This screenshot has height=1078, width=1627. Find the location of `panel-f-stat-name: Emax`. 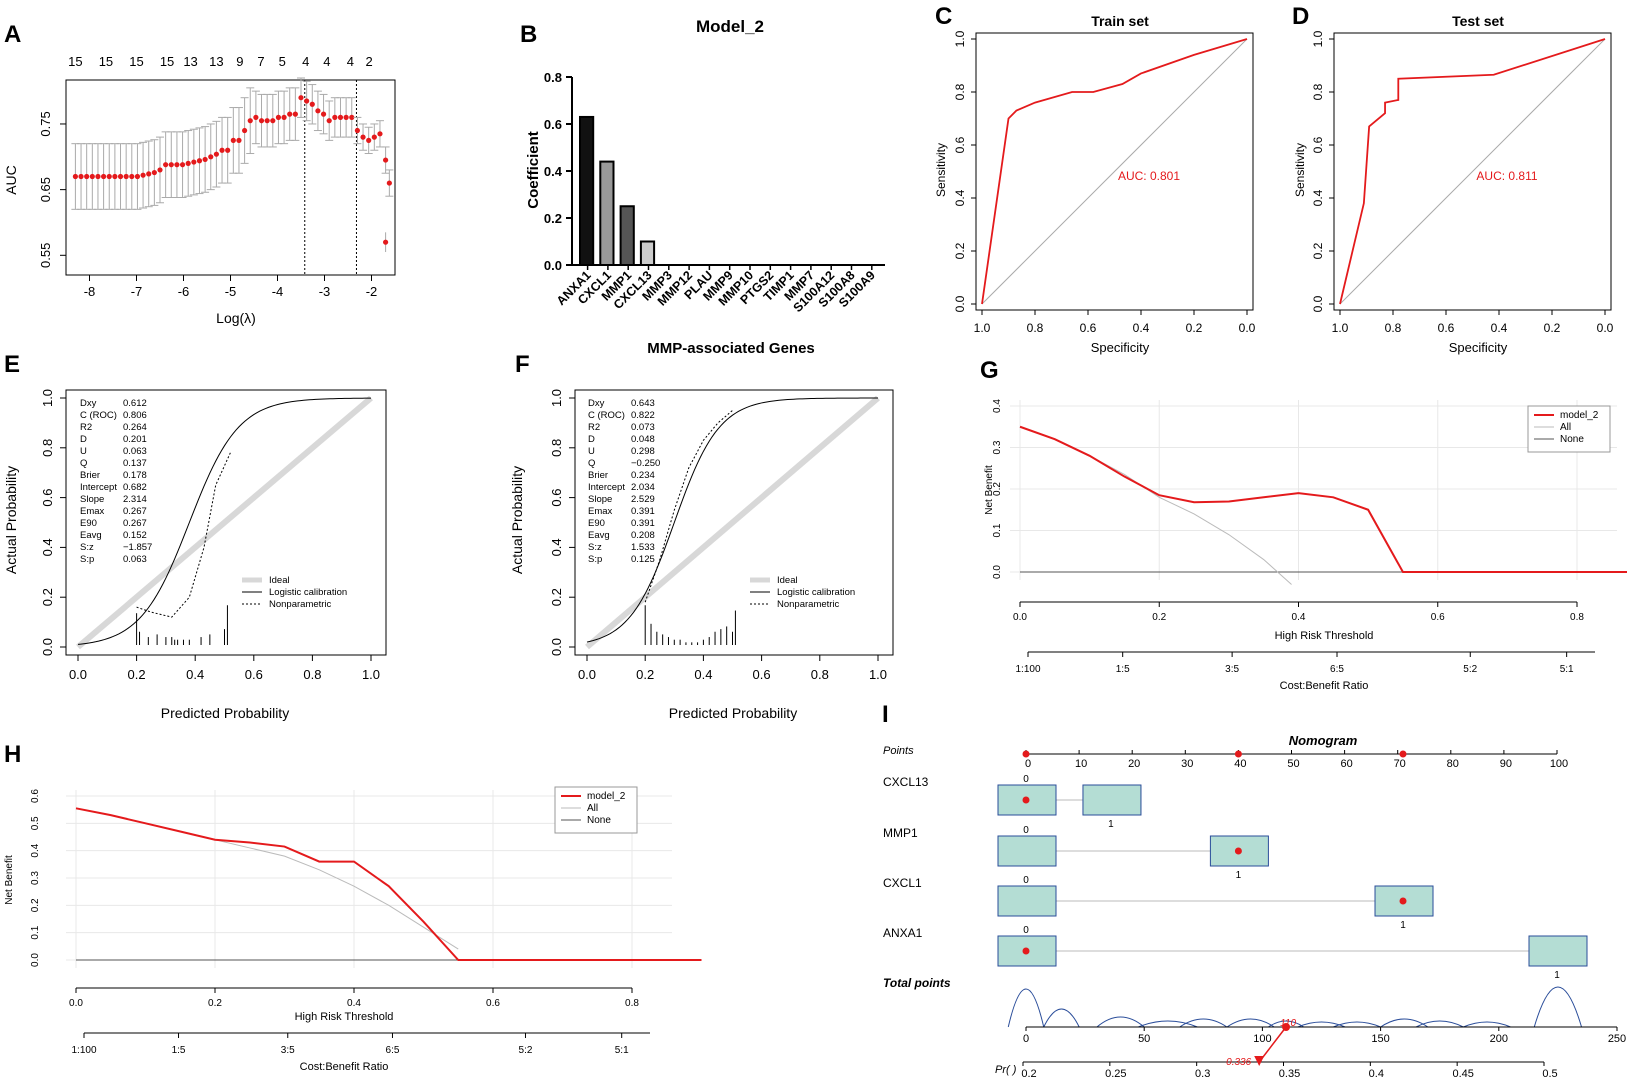

panel-f-stat-name: Emax is located at coordinates (600, 511).